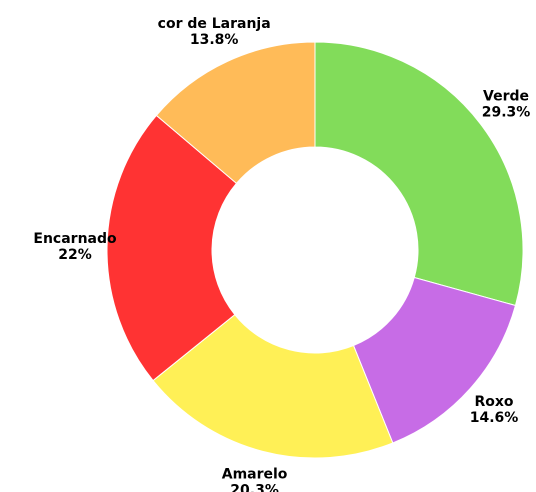 The height and width of the screenshot is (492, 536). What do you see at coordinates (214, 40) in the screenshot?
I see `slice-value-label: 13.8%` at bounding box center [214, 40].